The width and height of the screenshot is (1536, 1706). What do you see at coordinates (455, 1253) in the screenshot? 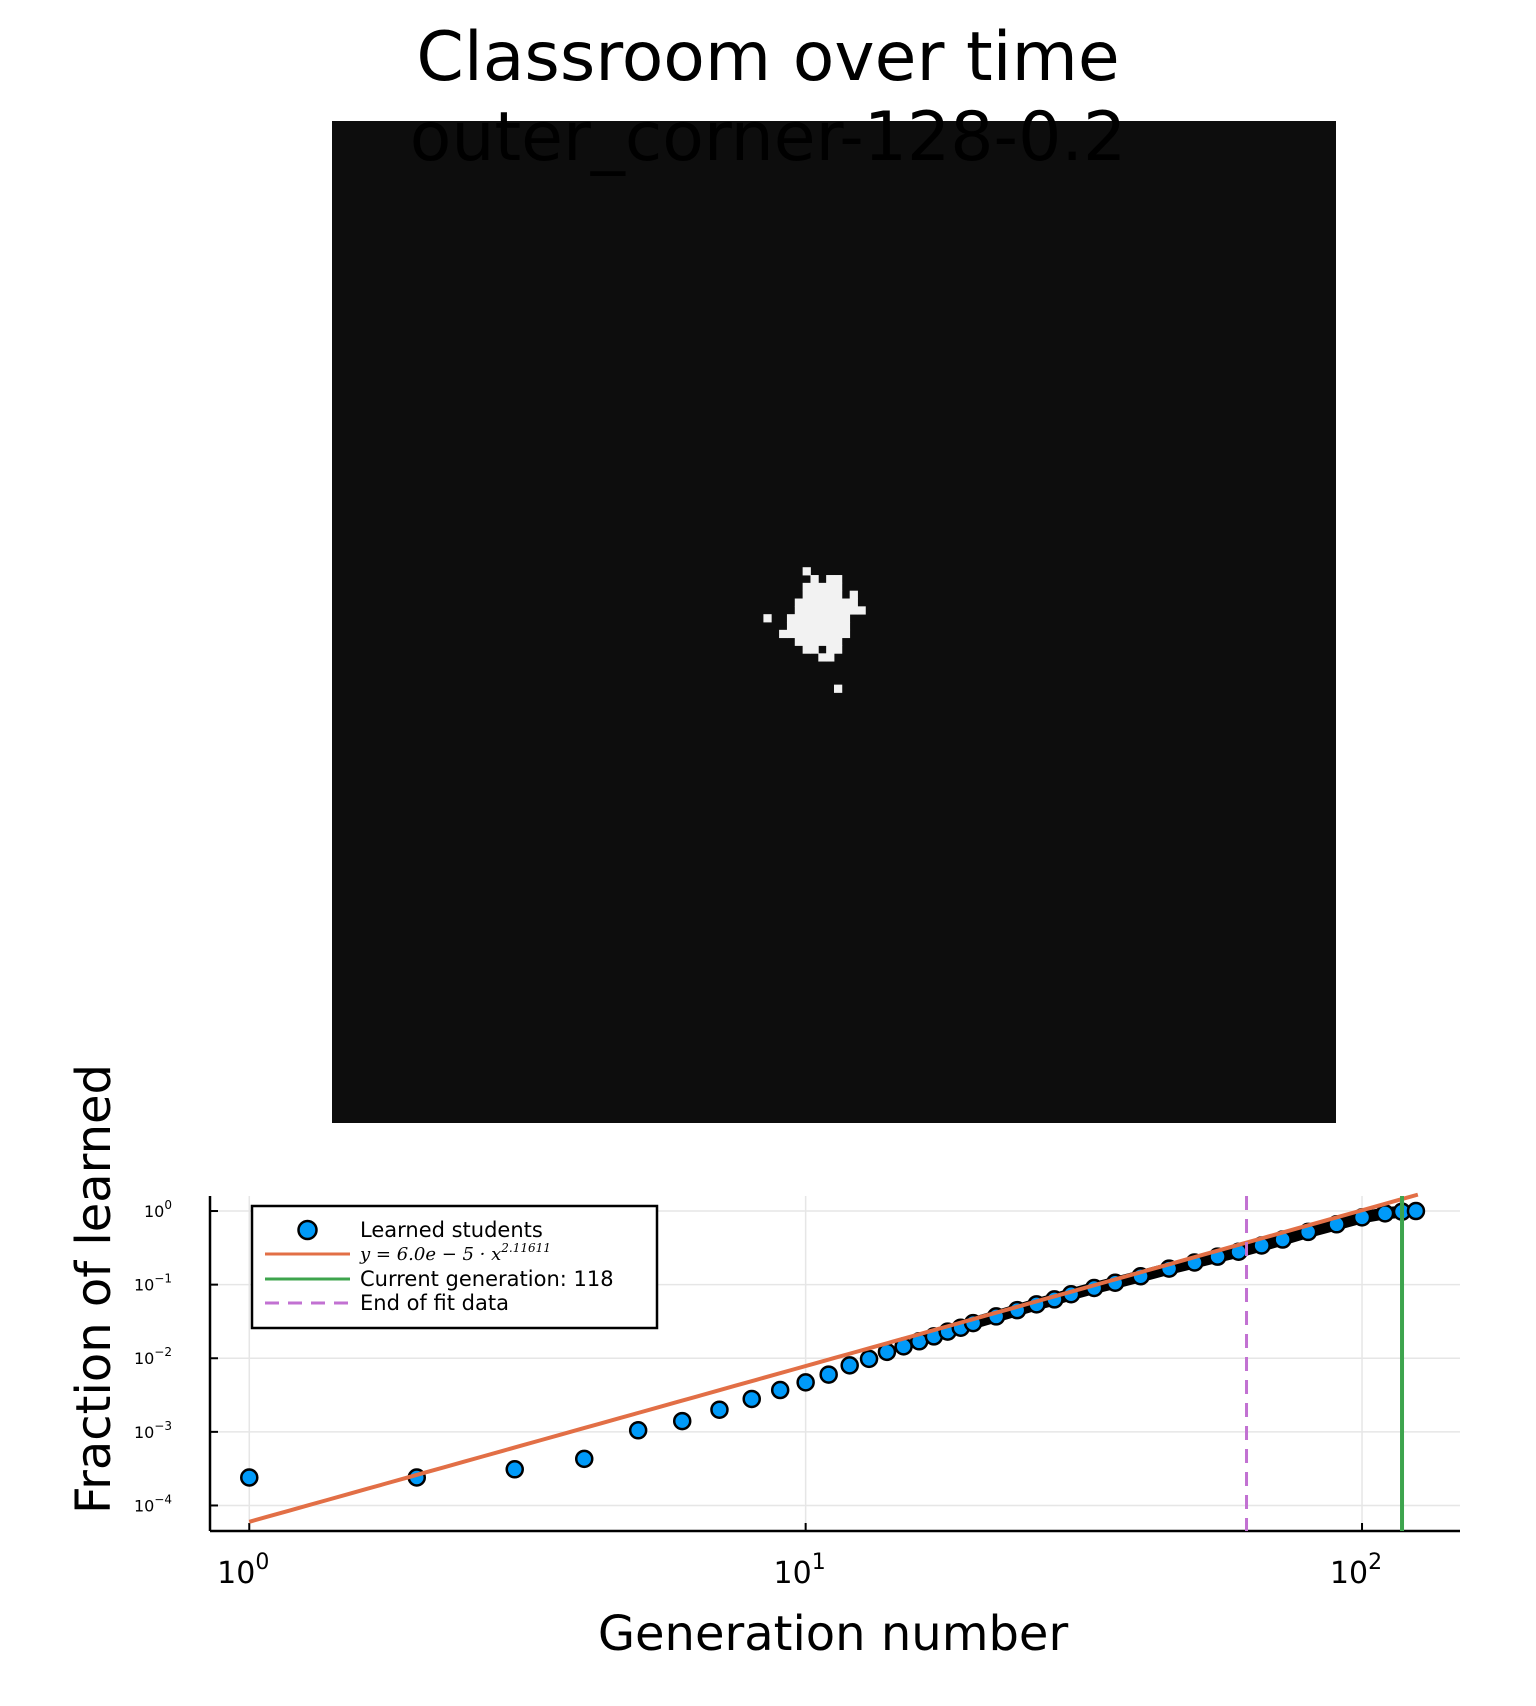
I see `legend-label-fit: y = 6.0e − 5 · x2.11611` at bounding box center [455, 1253].